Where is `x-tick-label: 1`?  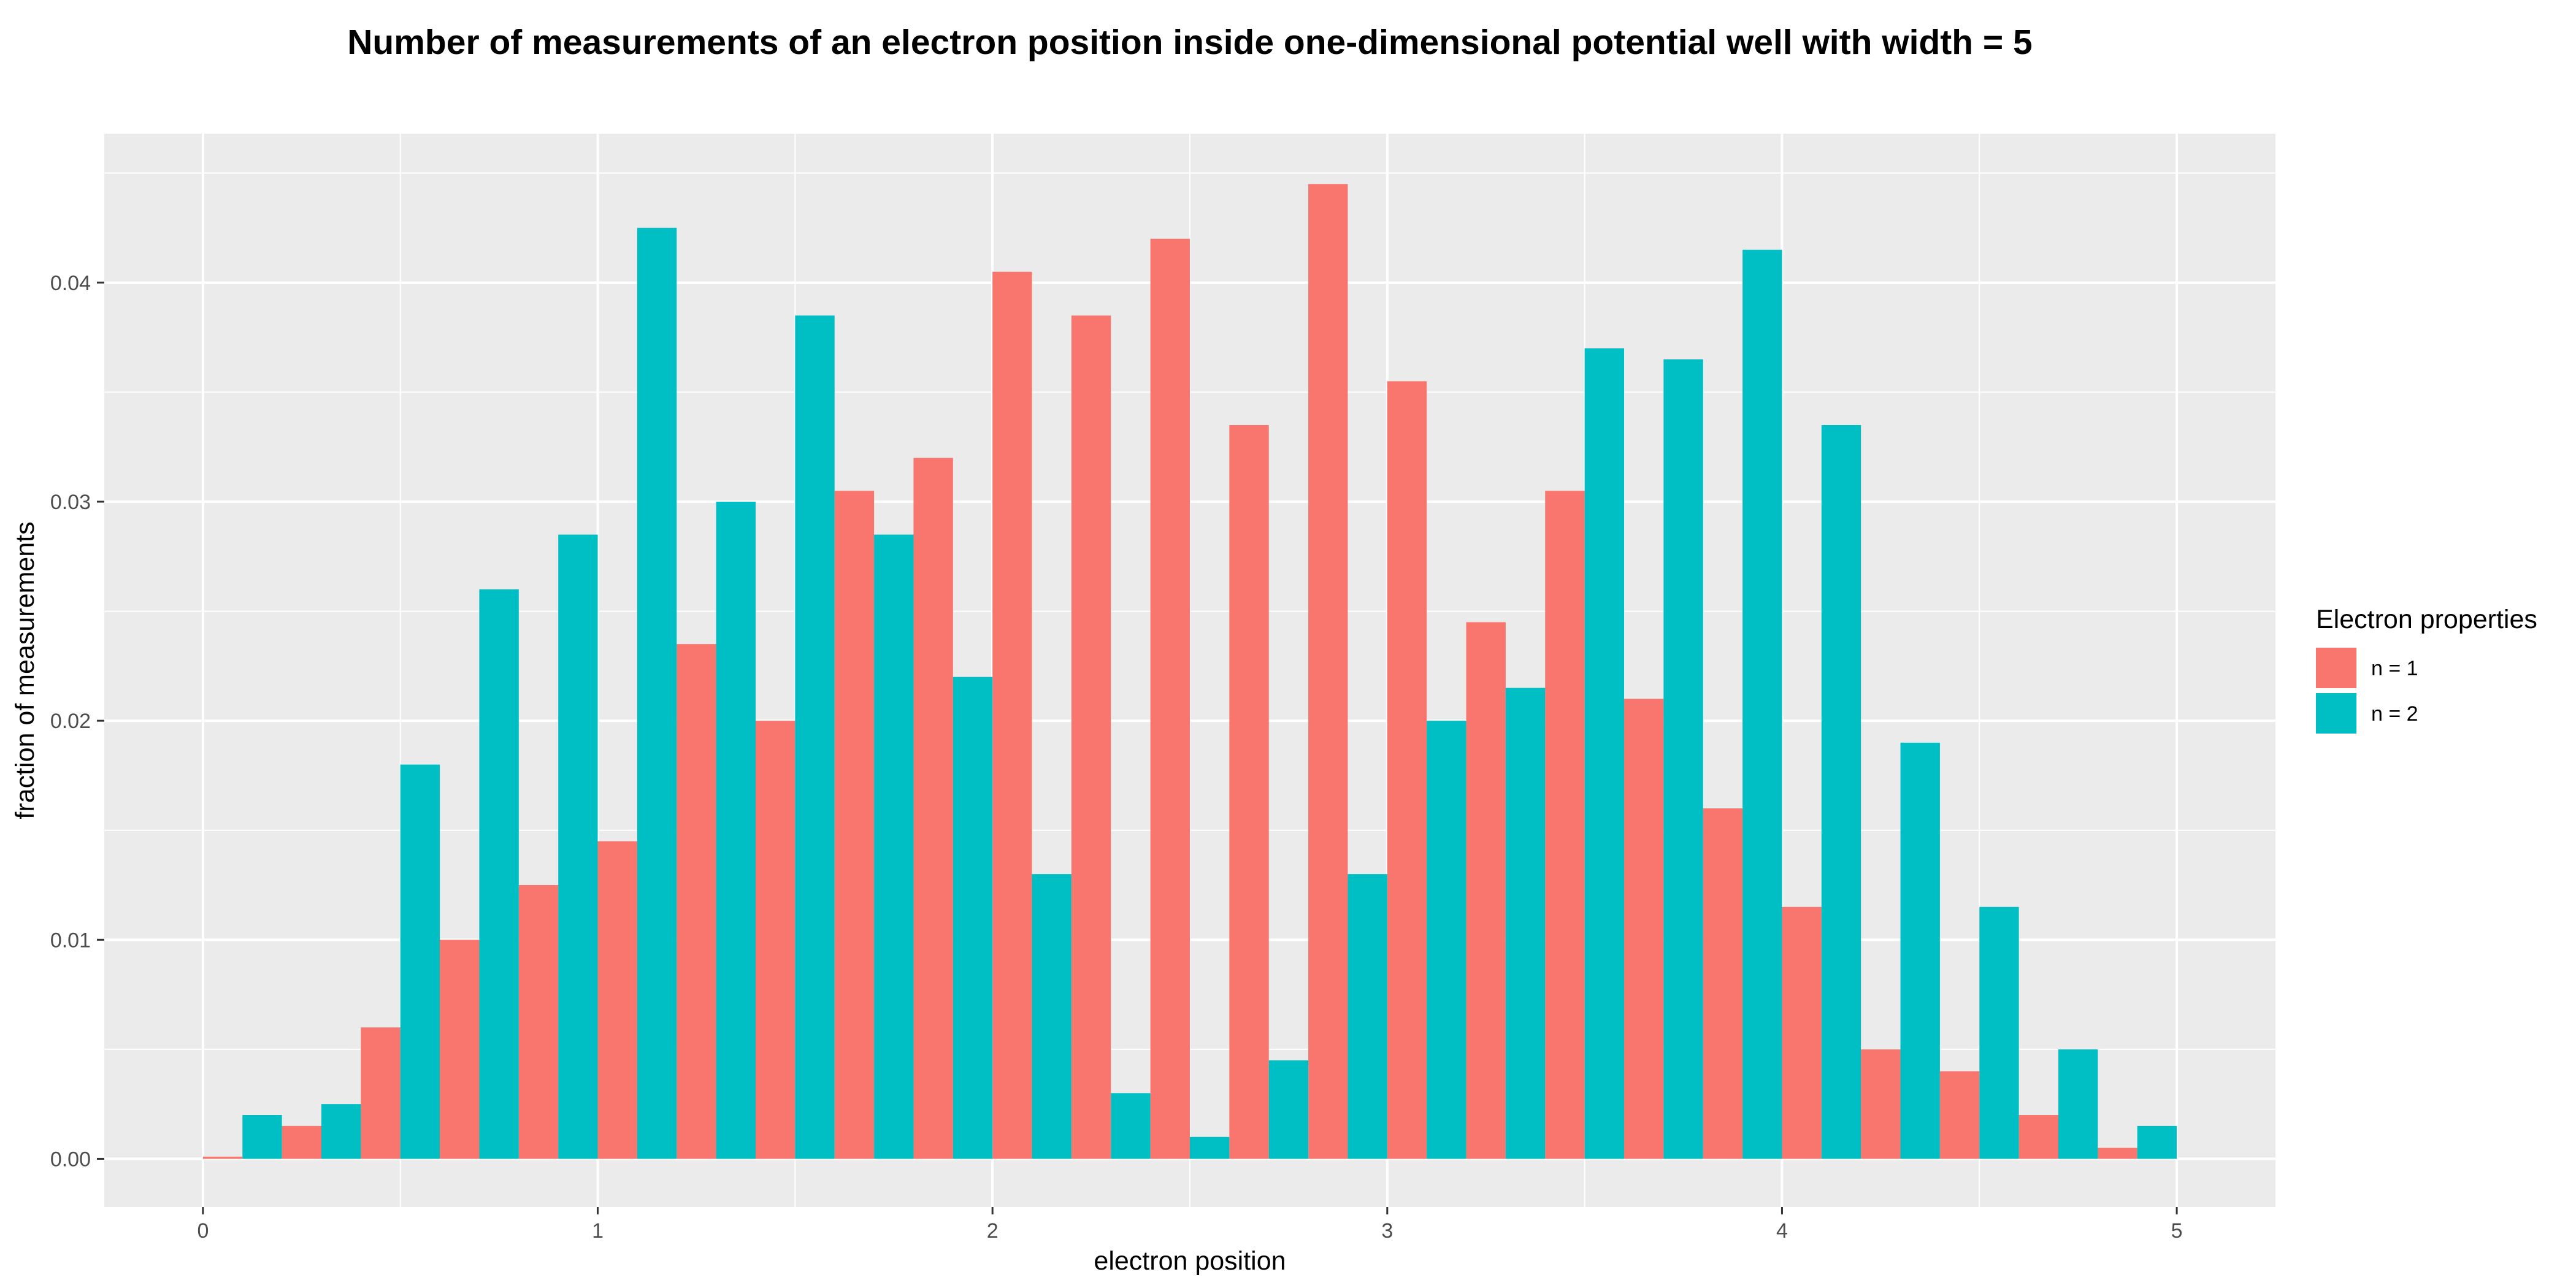
x-tick-label: 1 is located at coordinates (598, 1231).